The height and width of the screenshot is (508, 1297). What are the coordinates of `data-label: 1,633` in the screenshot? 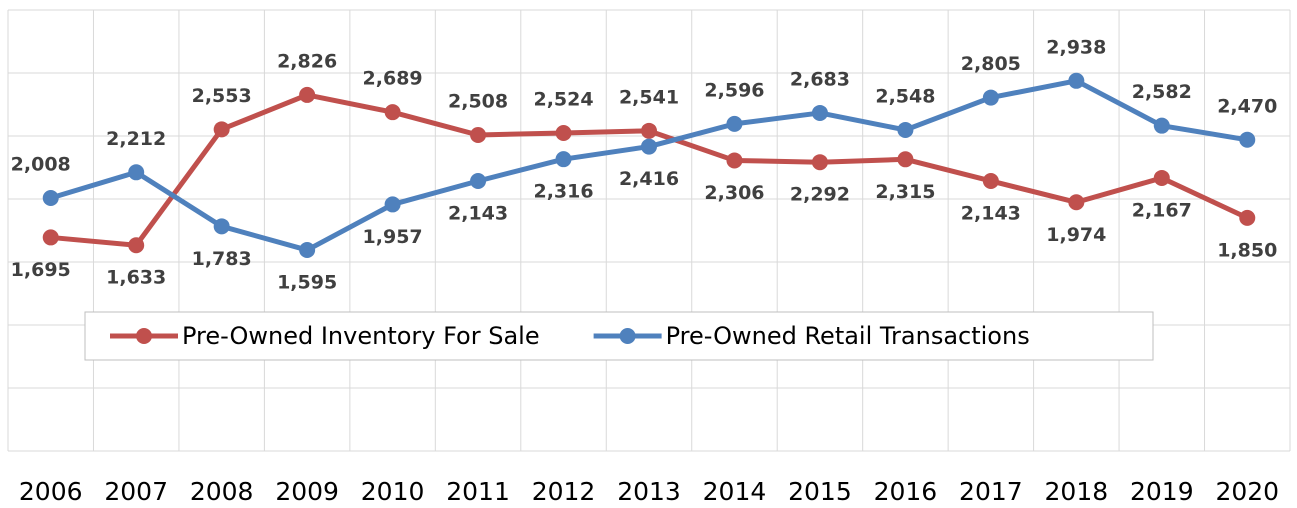 It's located at (136, 278).